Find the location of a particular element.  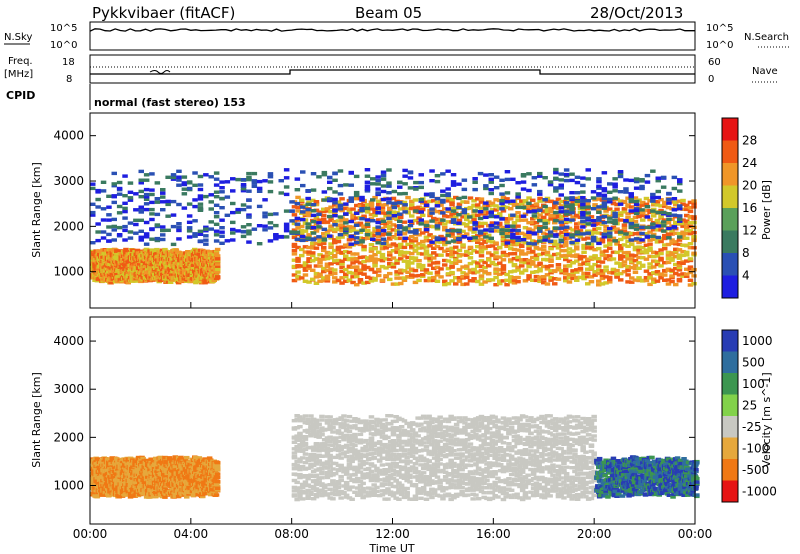

nsky-tick-low: 10^0 is located at coordinates (63, 45).